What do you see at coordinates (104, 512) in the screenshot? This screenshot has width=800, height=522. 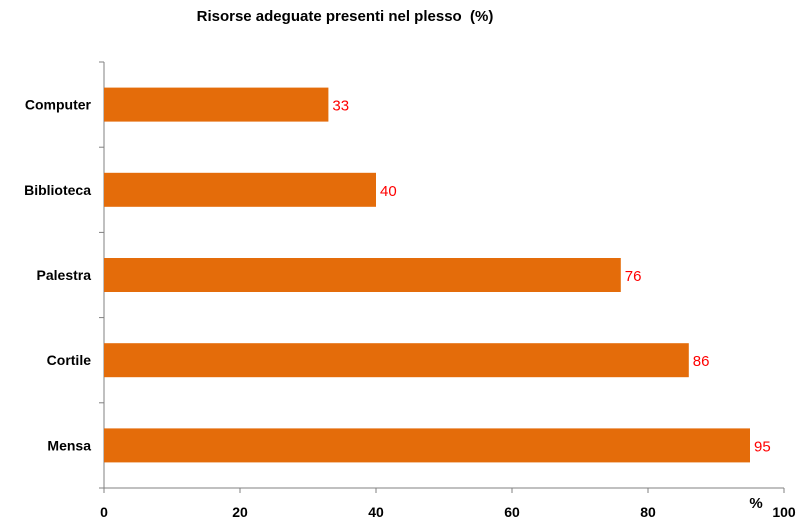 I see `x-tick-label: 0` at bounding box center [104, 512].